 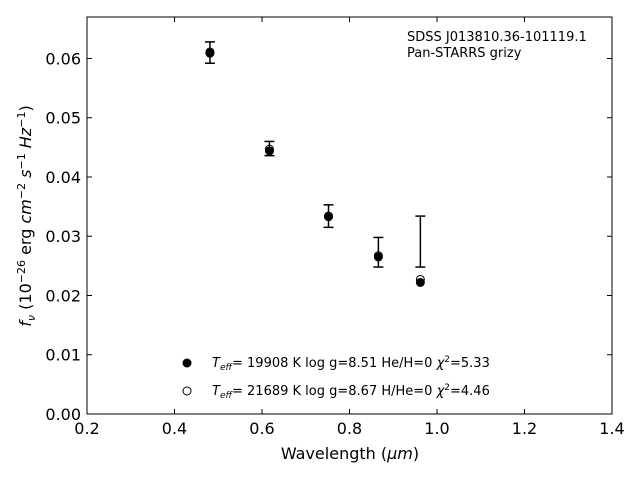 I want to click on legend-marker-filled, so click(x=187, y=363).